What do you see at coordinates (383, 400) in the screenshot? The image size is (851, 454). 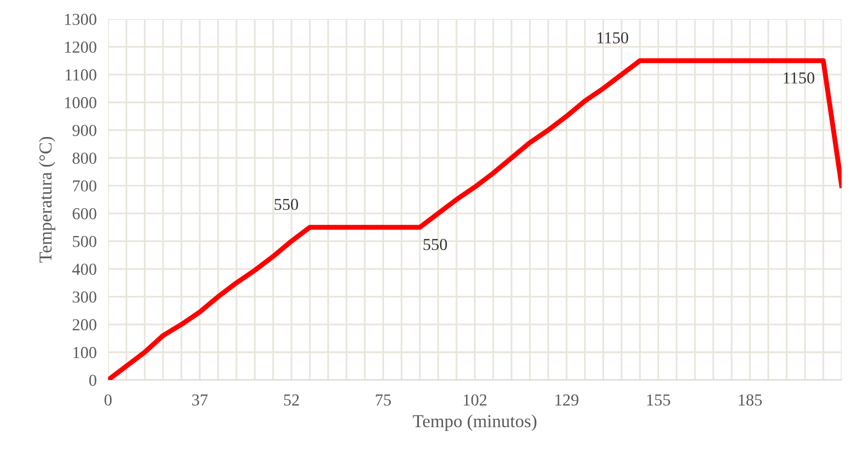 I see `x-tick-label: 75` at bounding box center [383, 400].